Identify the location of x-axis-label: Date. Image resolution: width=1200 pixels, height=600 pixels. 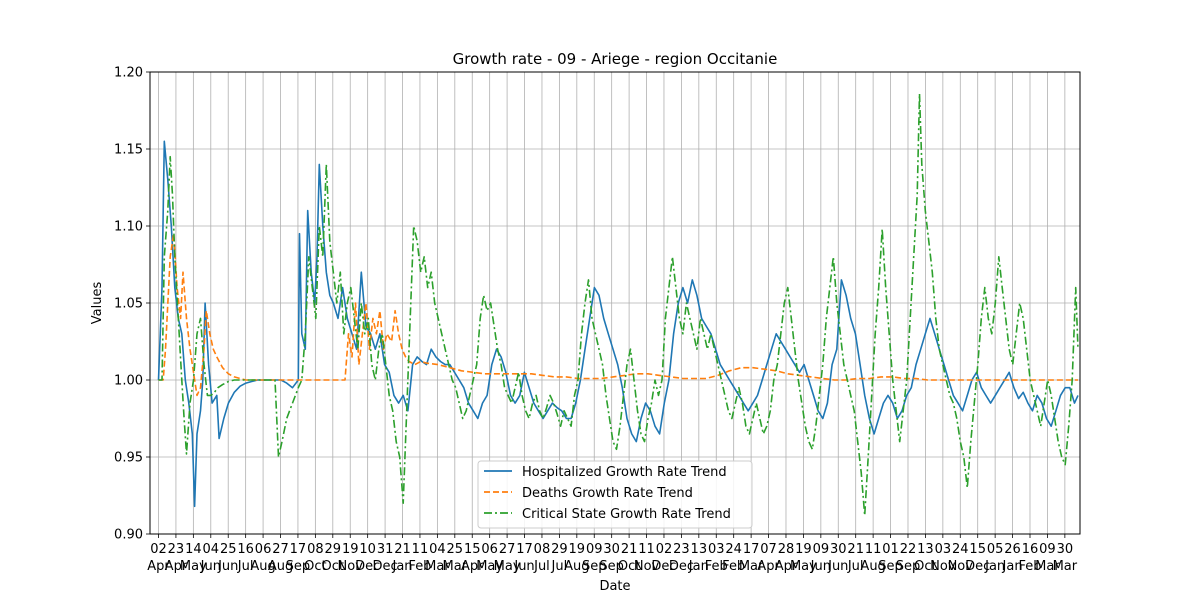
(614, 586).